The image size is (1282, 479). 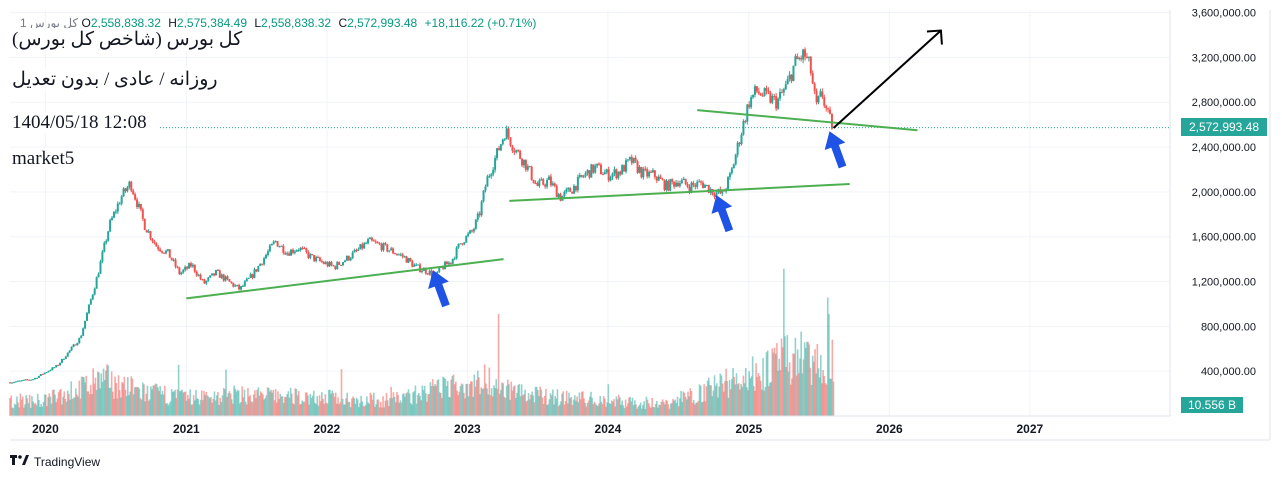 I want to click on support-trendline, so click(x=679, y=192).